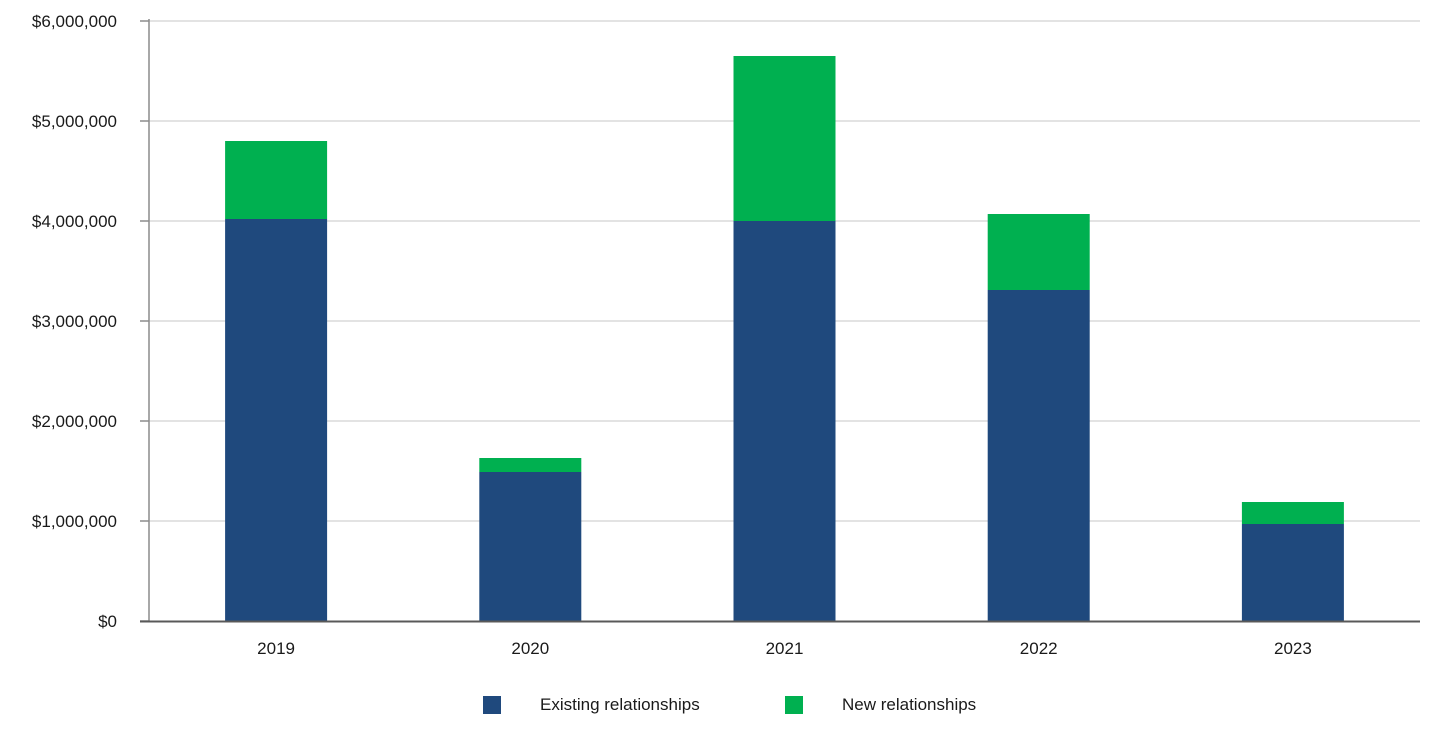  What do you see at coordinates (909, 704) in the screenshot?
I see `legend-label-new: New relationships` at bounding box center [909, 704].